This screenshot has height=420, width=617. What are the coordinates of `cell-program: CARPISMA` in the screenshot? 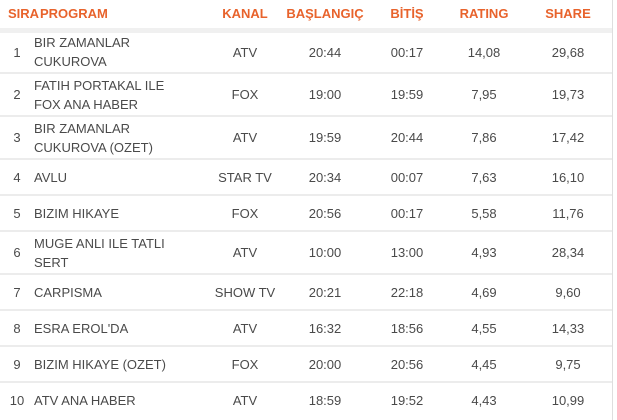 It's located at (122, 291).